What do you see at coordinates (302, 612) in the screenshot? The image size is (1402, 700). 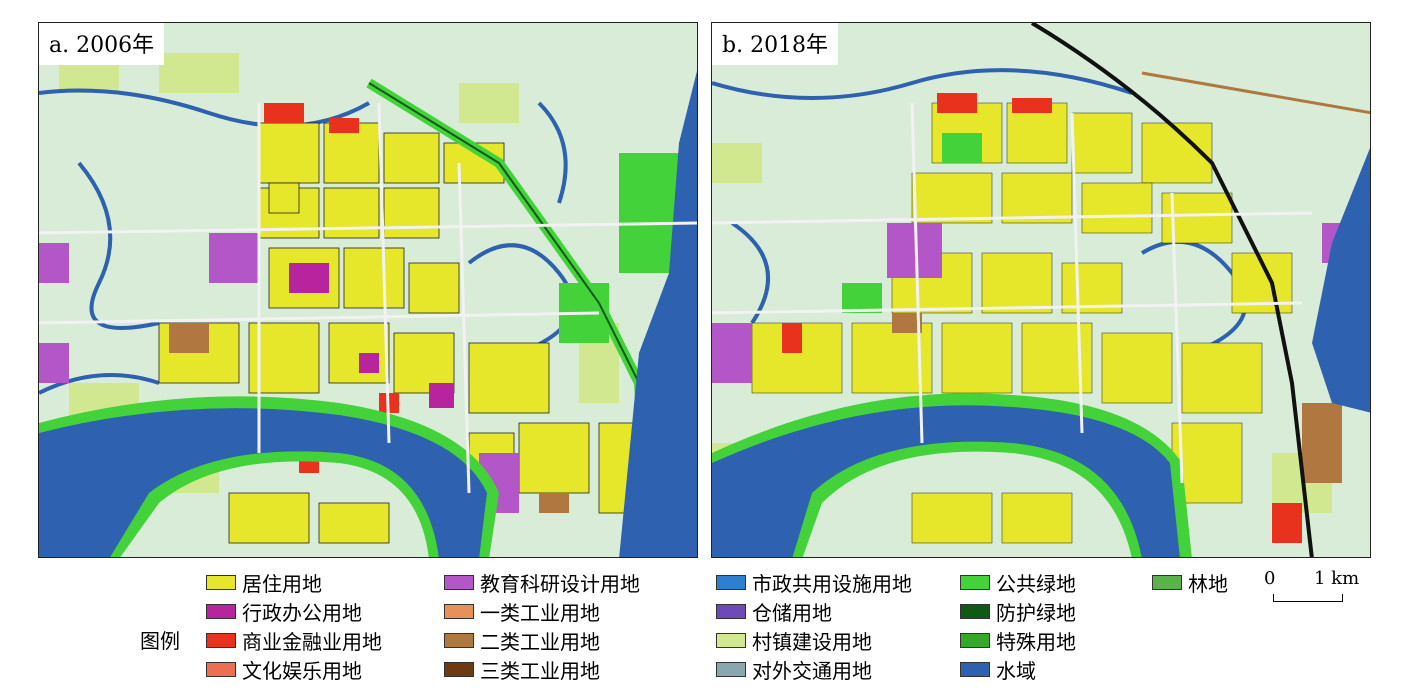 I see `legend-label: 行政办公用地` at bounding box center [302, 612].